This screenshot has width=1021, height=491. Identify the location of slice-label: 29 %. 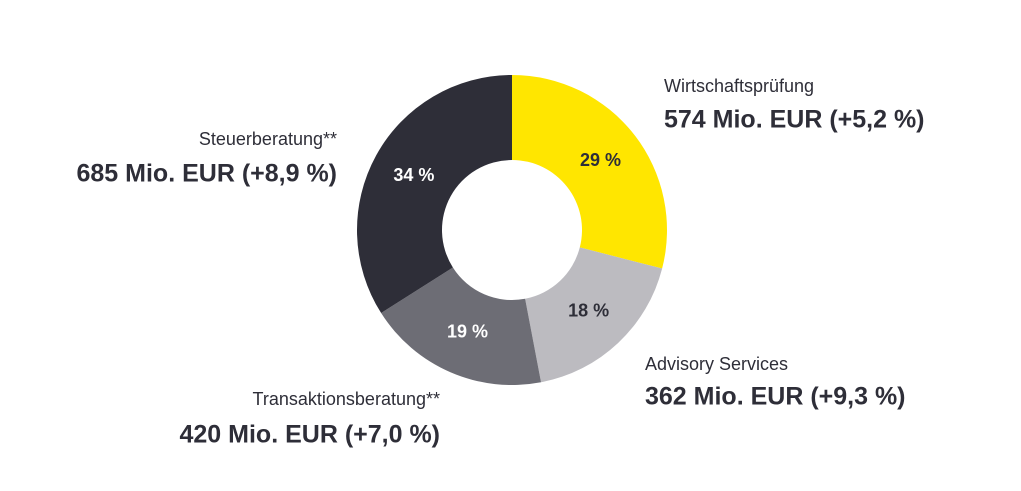
(600, 160).